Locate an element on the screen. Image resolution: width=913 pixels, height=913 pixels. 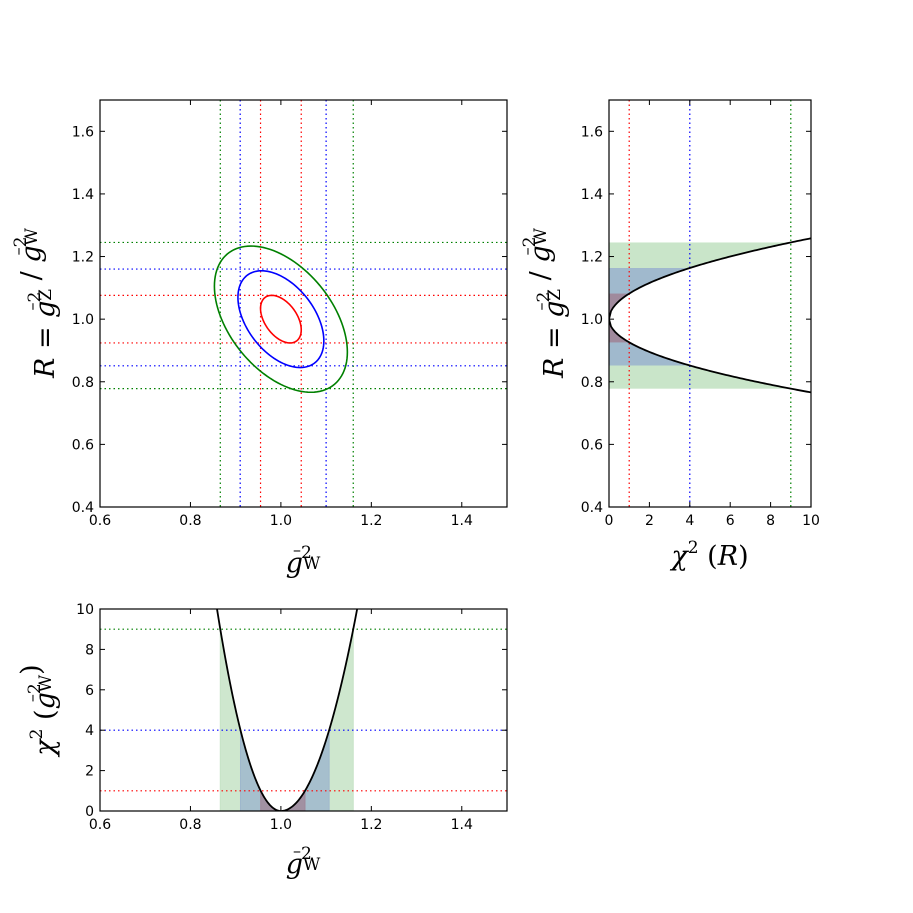
bottom-frame is located at coordinates (303, 710).